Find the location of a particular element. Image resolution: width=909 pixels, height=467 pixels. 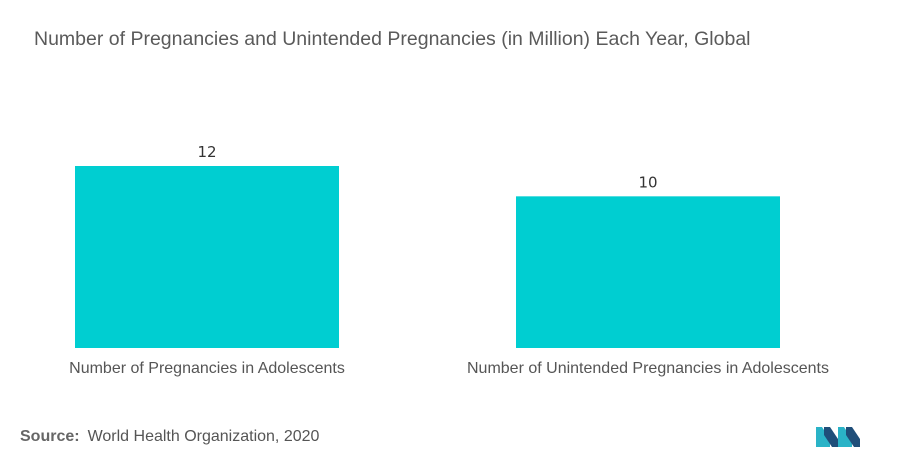

category-label-1: Number of Pregnancies in Adolescents is located at coordinates (207, 368).